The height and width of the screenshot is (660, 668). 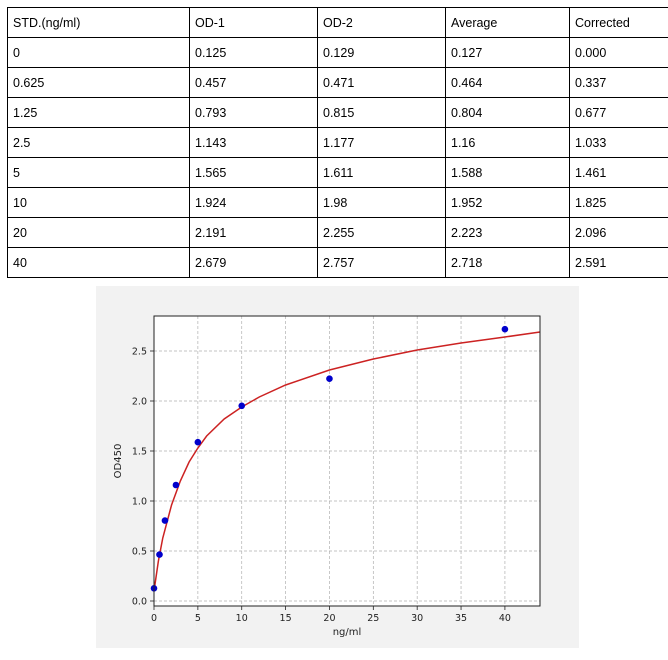 What do you see at coordinates (98, 82) in the screenshot?
I see `table-cell: 0.625` at bounding box center [98, 82].